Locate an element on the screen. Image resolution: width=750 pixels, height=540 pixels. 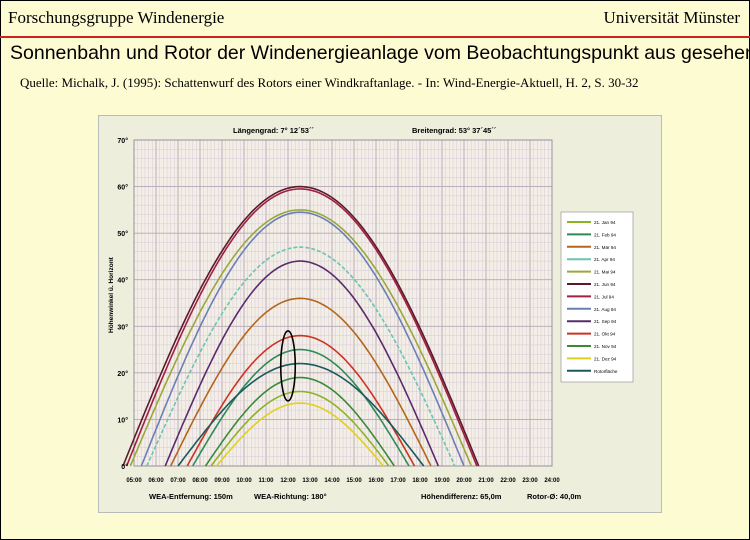
legend-label: 21. Okt 94 is located at coordinates (605, 334).